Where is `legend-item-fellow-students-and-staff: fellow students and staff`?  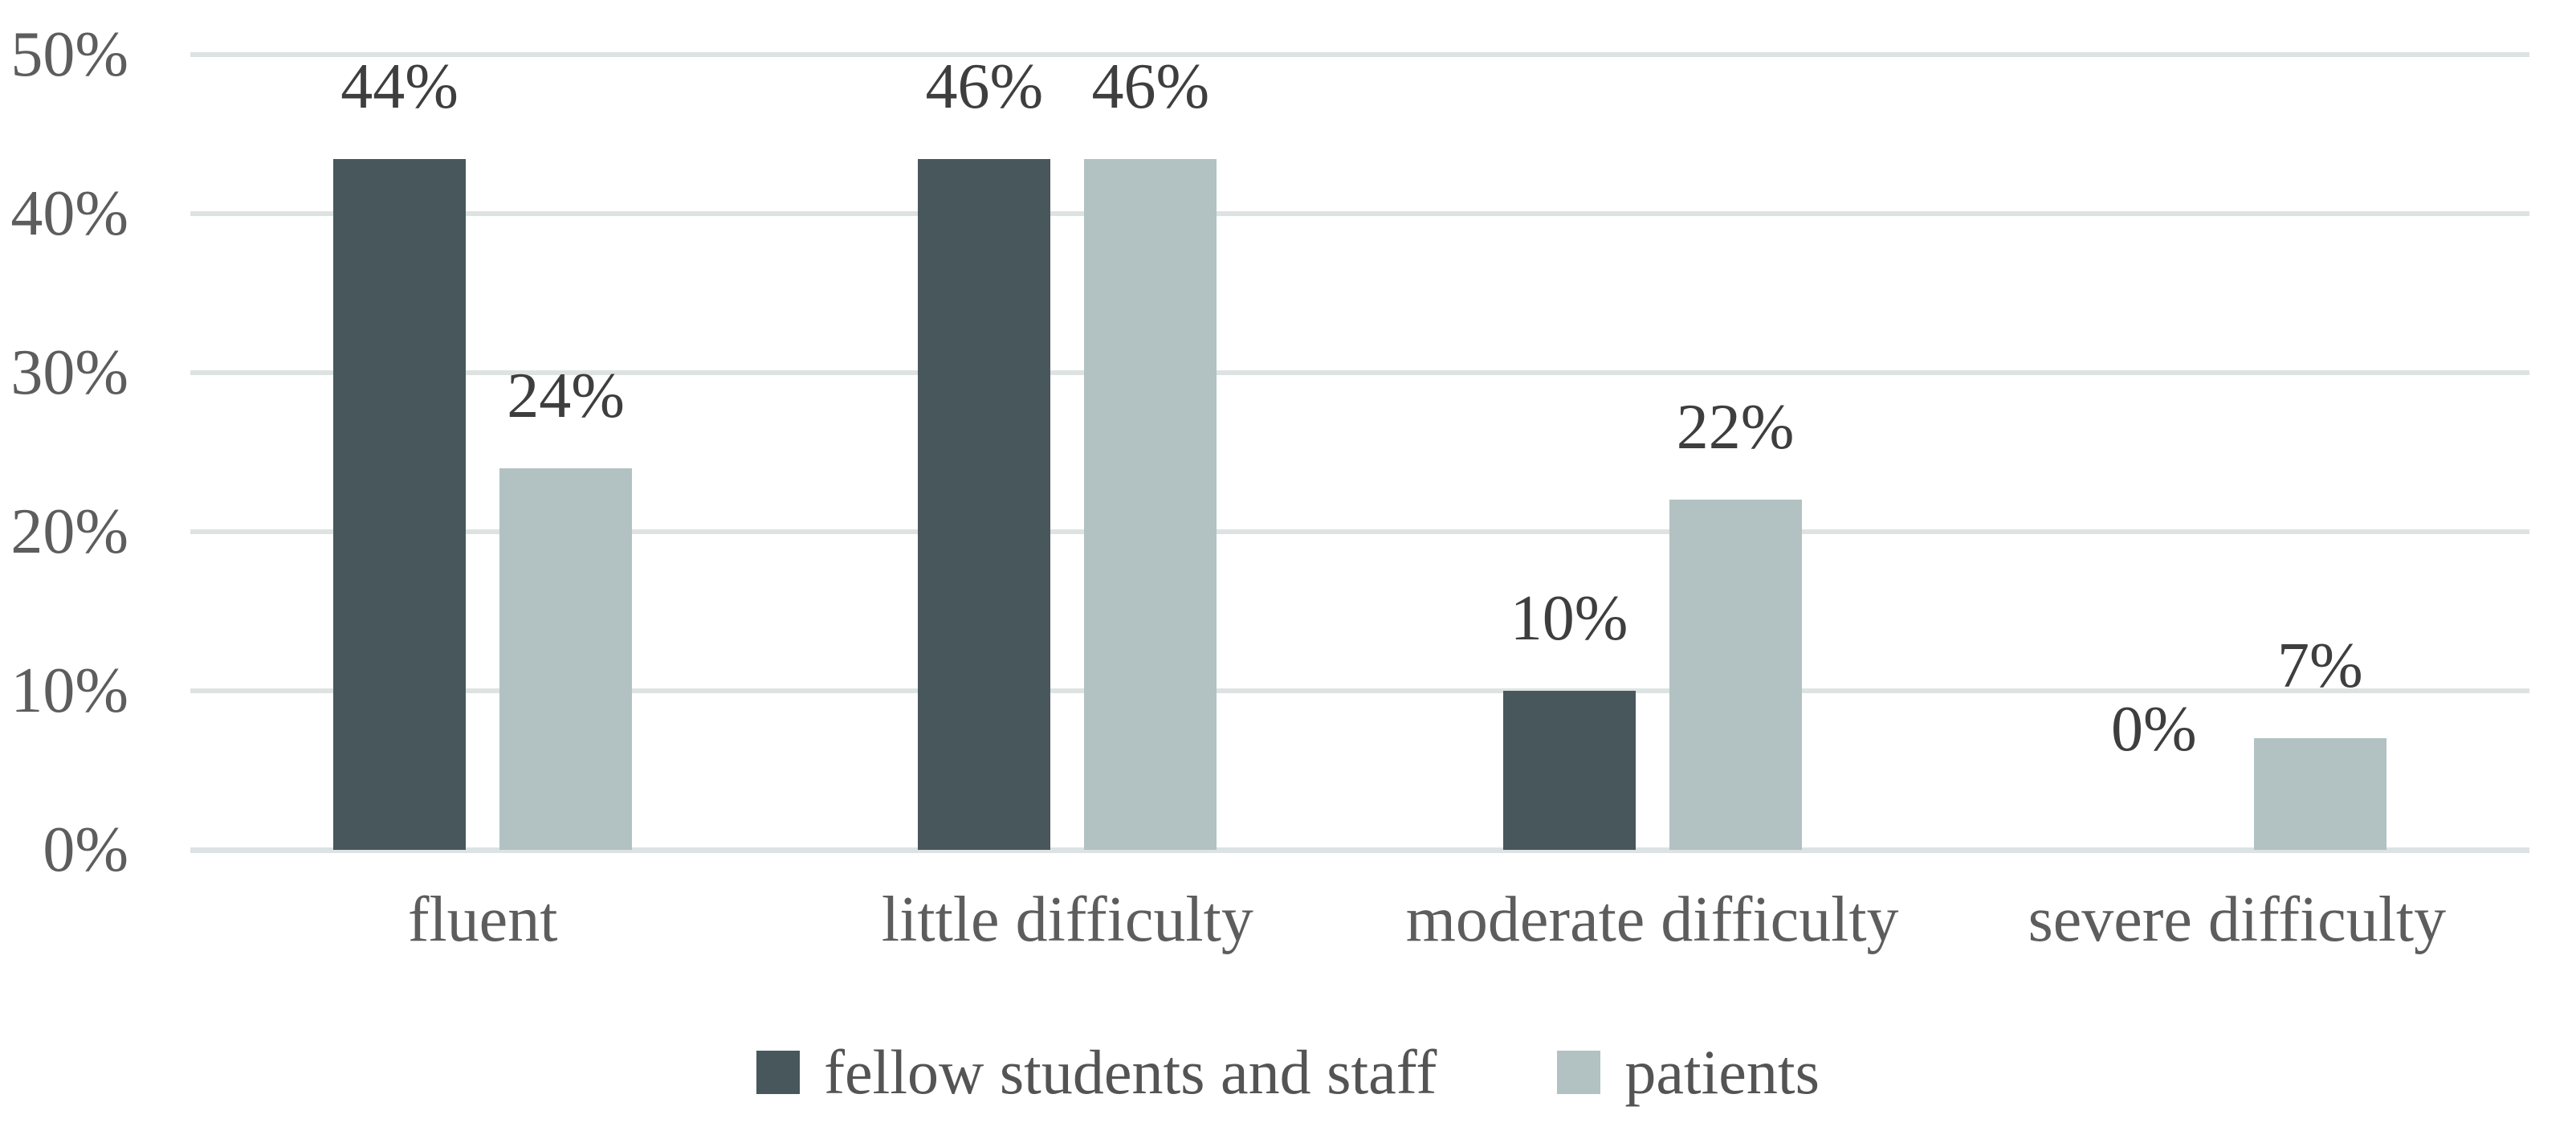
legend-item-fellow-students-and-staff: fellow students and staff is located at coordinates (1096, 1072).